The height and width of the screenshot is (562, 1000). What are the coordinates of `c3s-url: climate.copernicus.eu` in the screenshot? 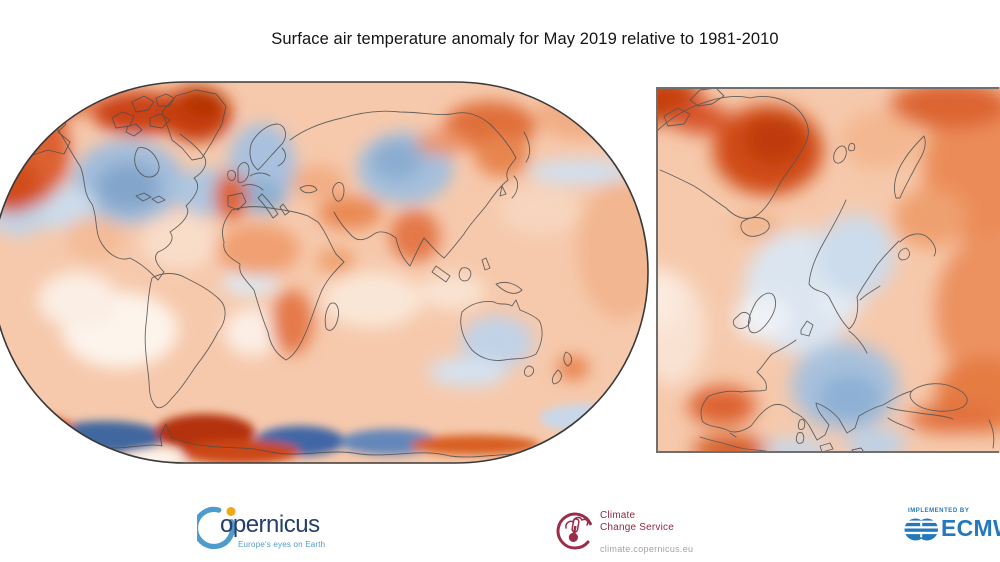 It's located at (647, 549).